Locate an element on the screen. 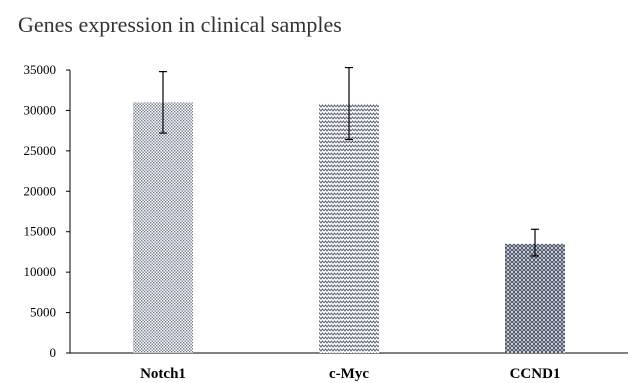 The width and height of the screenshot is (641, 383). error-bar-ccnd1 is located at coordinates (535, 242).